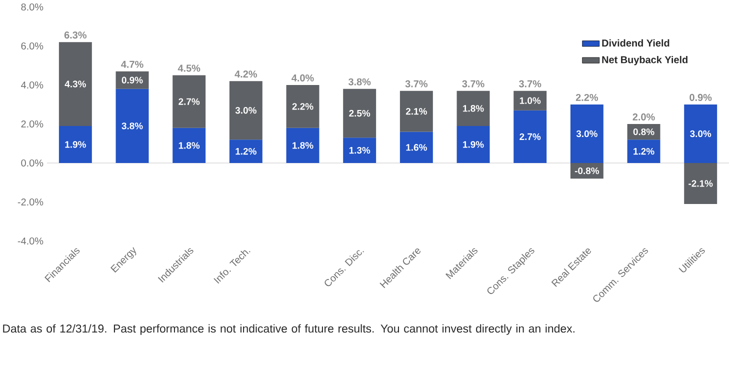 The height and width of the screenshot is (370, 730). Describe the element at coordinates (587, 170) in the screenshot. I see `data-label: -0.8%` at that location.